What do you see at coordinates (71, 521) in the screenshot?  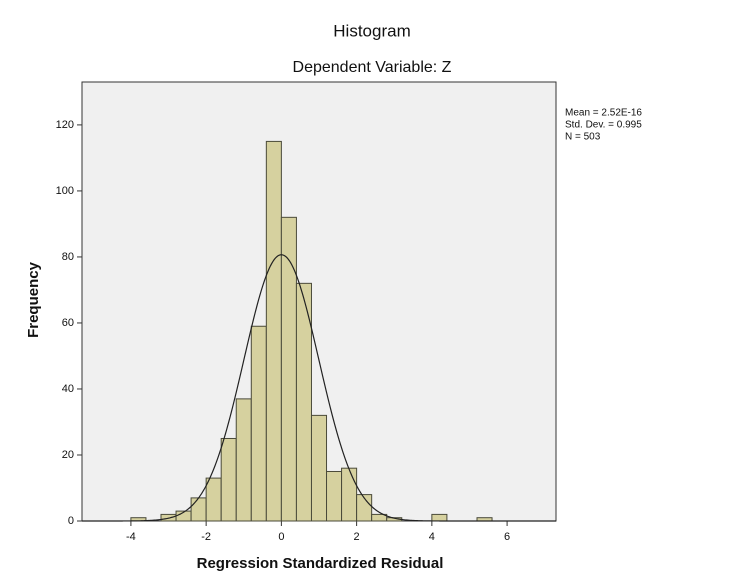 I see `y-tick-label: 0` at bounding box center [71, 521].